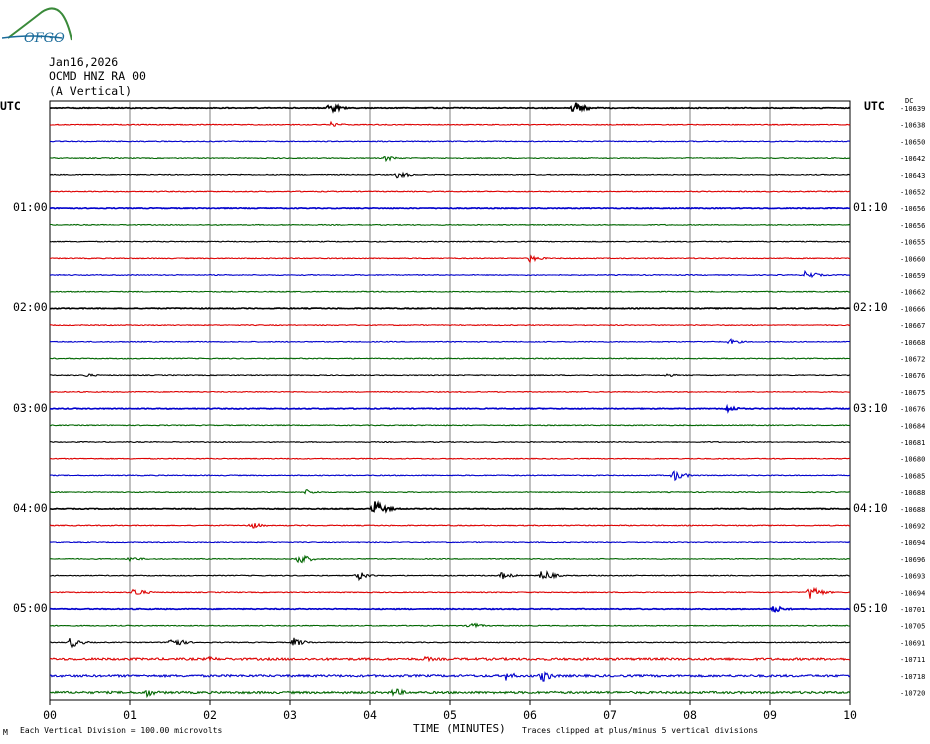  What do you see at coordinates (912, 627) in the screenshot?
I see `dc-offset-label: -10705` at bounding box center [912, 627].